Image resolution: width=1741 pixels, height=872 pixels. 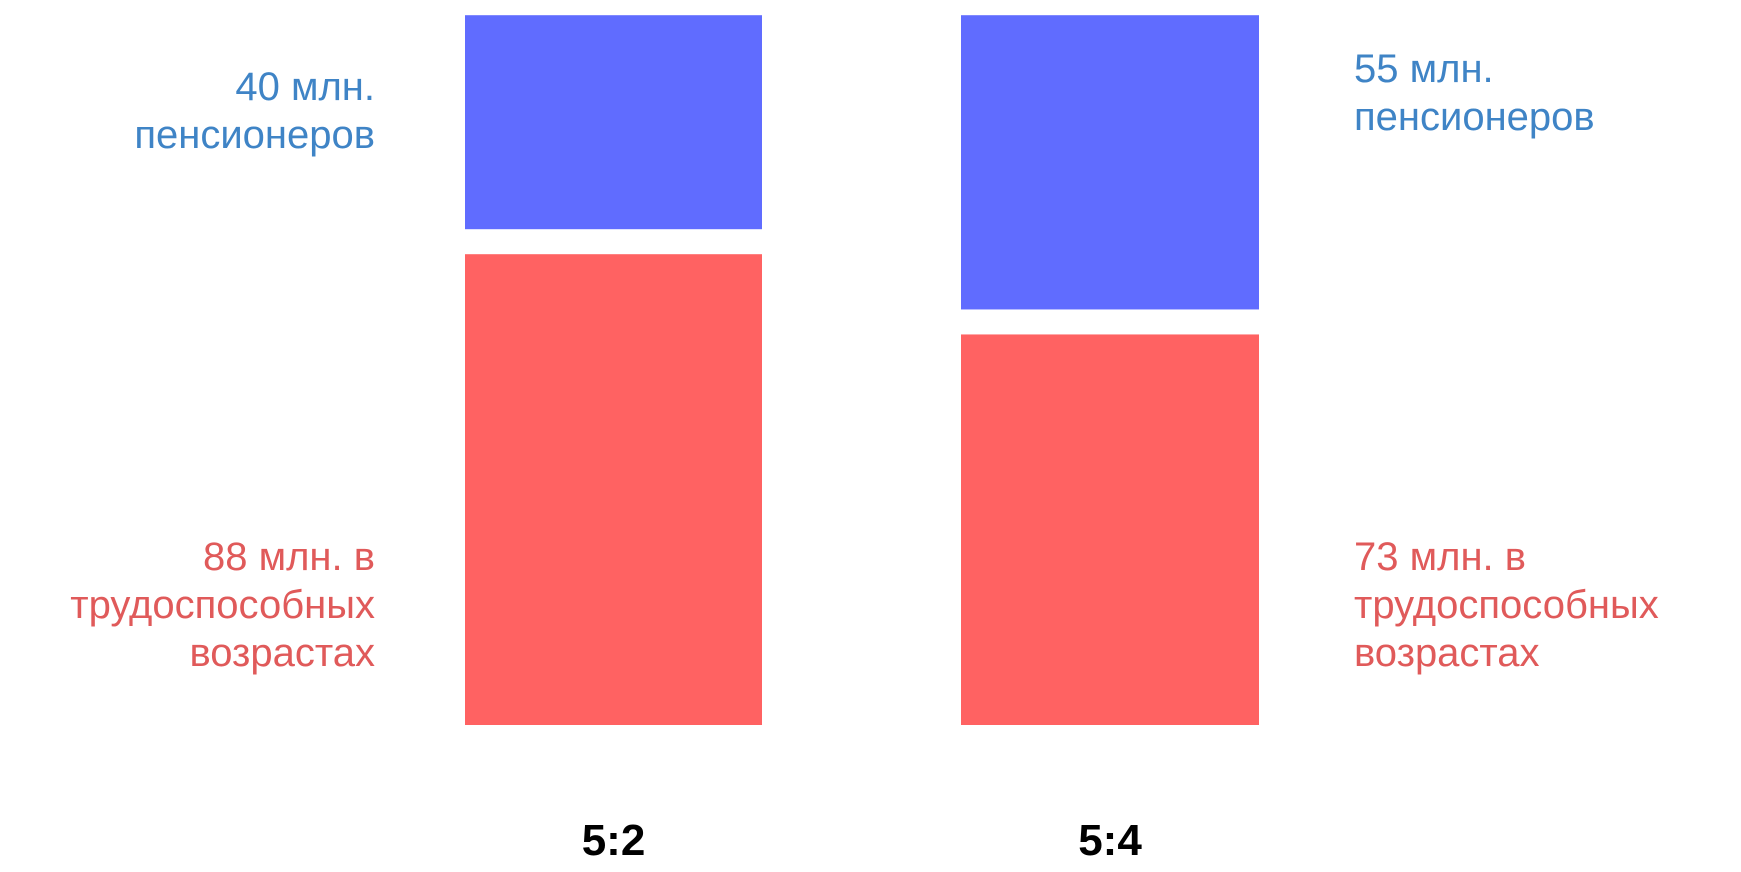 I want to click on label-pensioners-1: 40 млн. пенсионеров, so click(x=254, y=111).